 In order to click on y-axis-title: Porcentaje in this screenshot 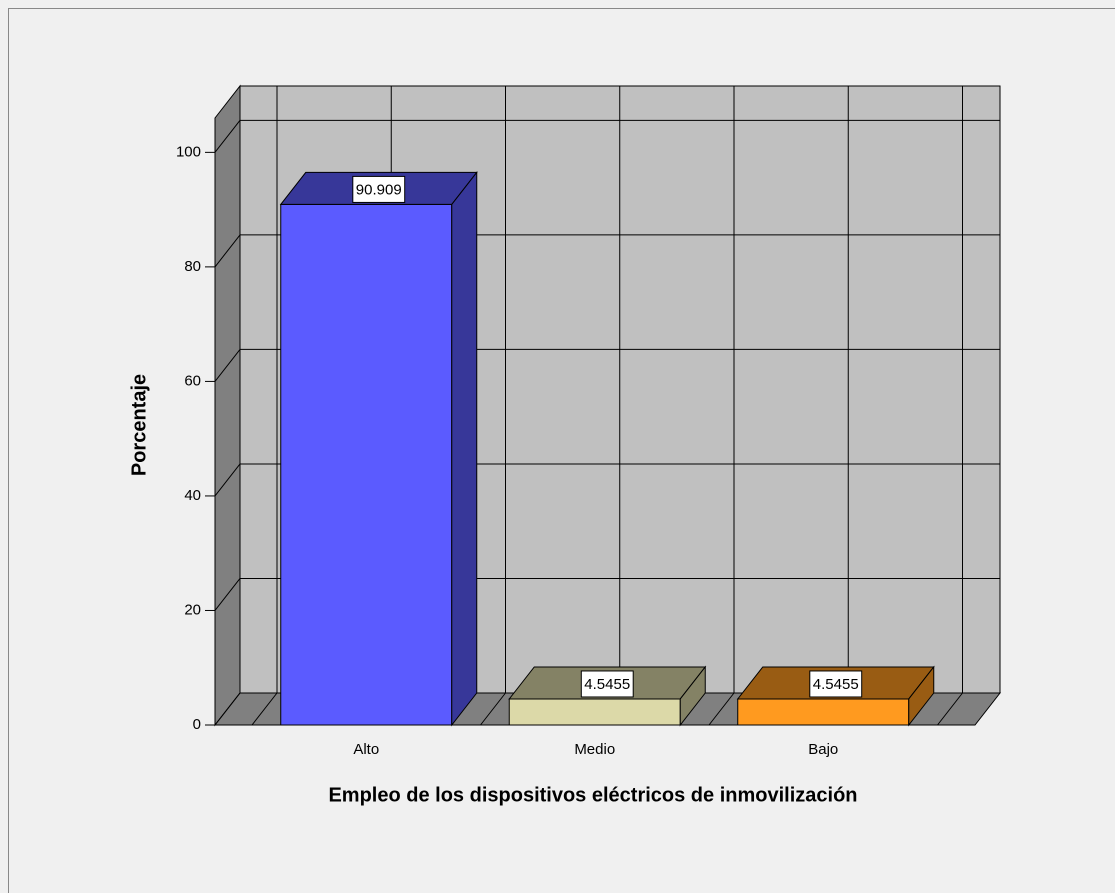, I will do `click(139, 425)`.